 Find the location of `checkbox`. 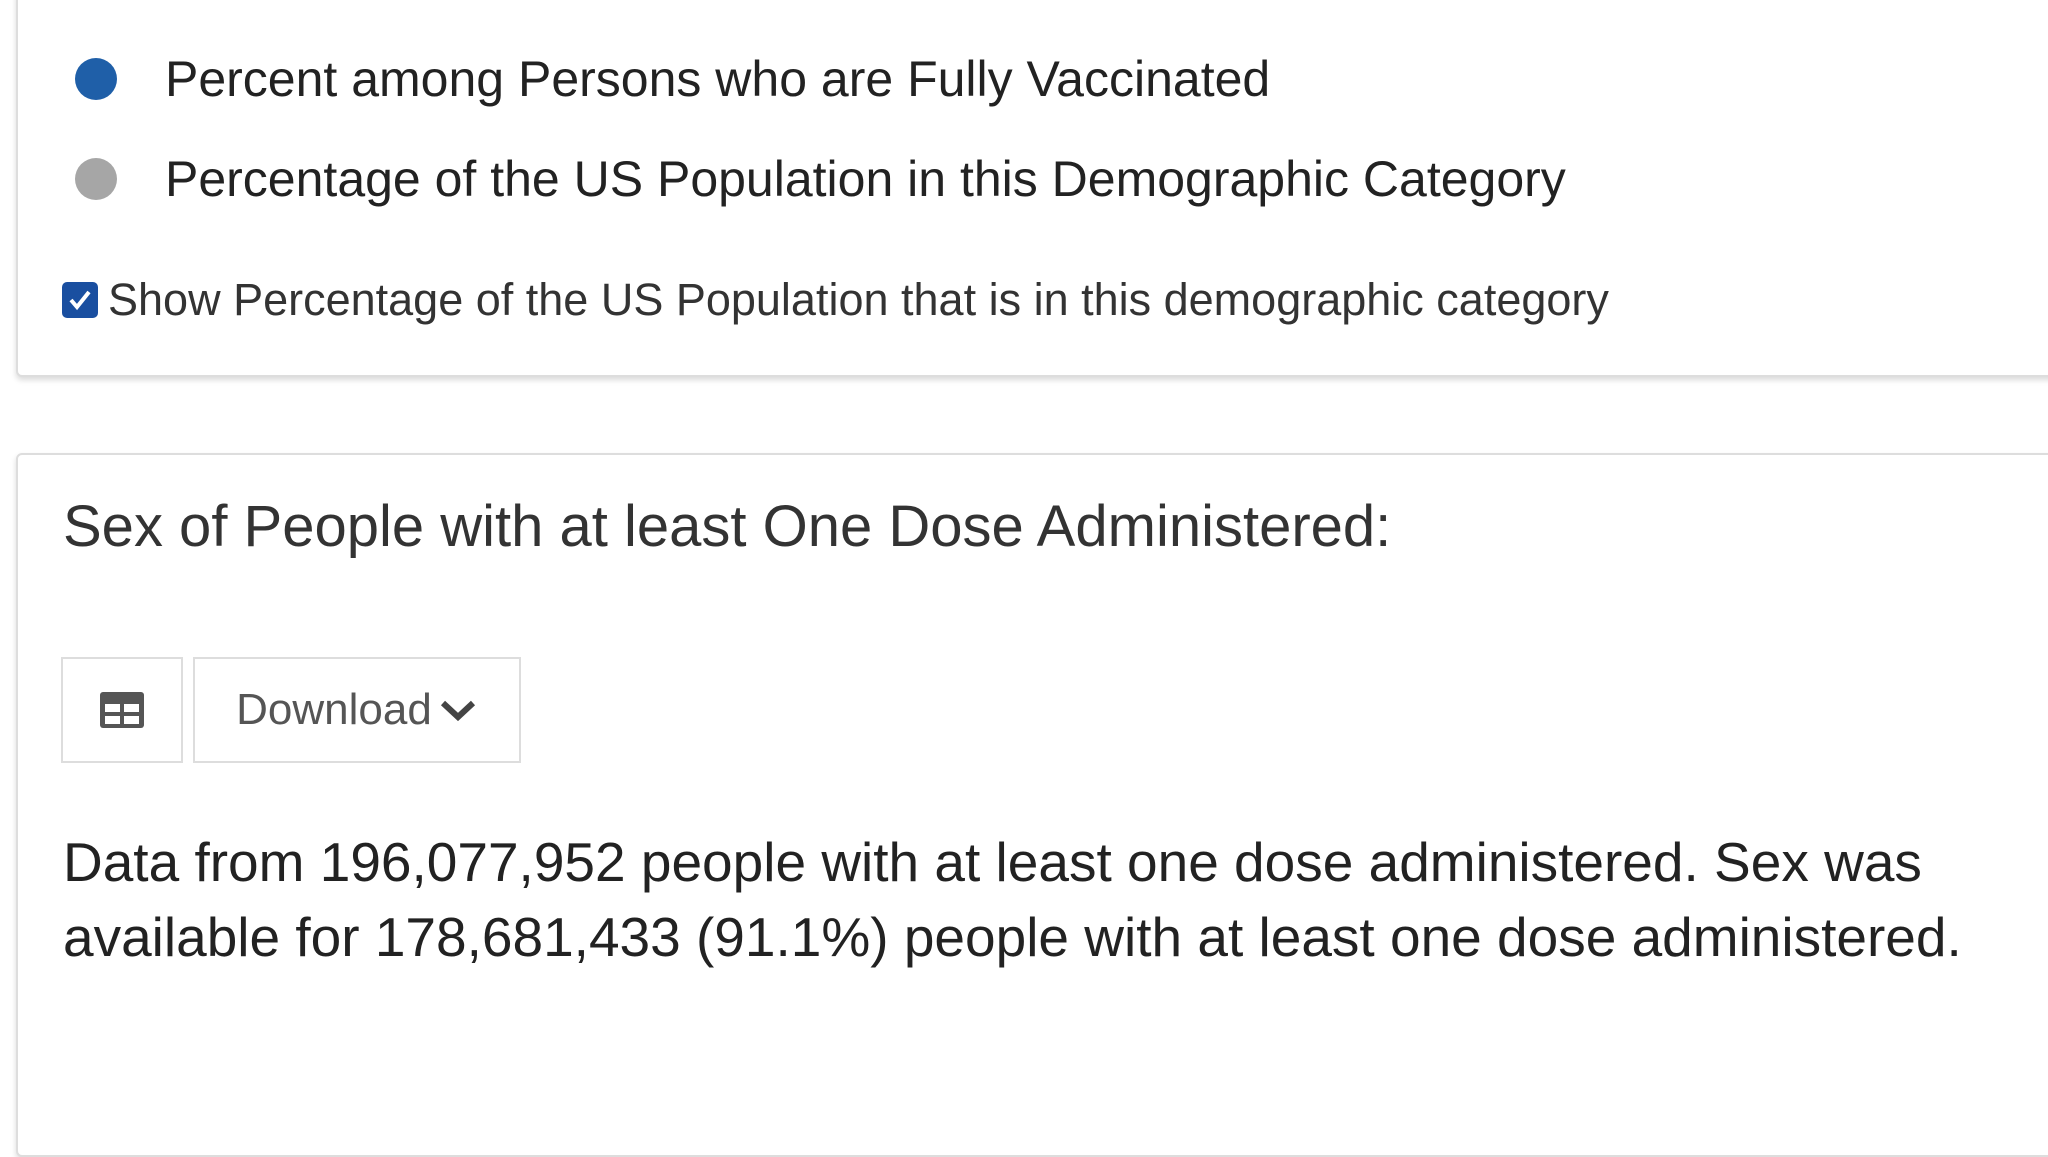

checkbox is located at coordinates (80, 300).